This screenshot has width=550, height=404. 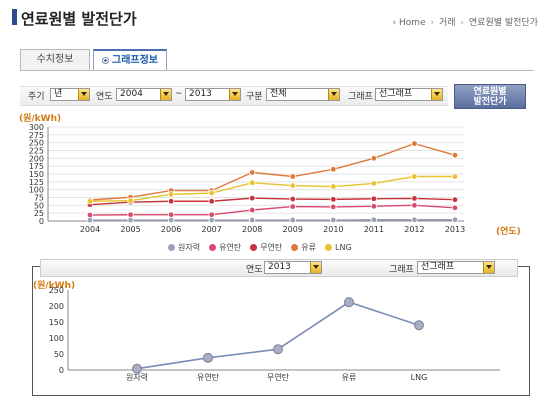 What do you see at coordinates (189, 247) in the screenshot?
I see `legend-label: 원자력` at bounding box center [189, 247].